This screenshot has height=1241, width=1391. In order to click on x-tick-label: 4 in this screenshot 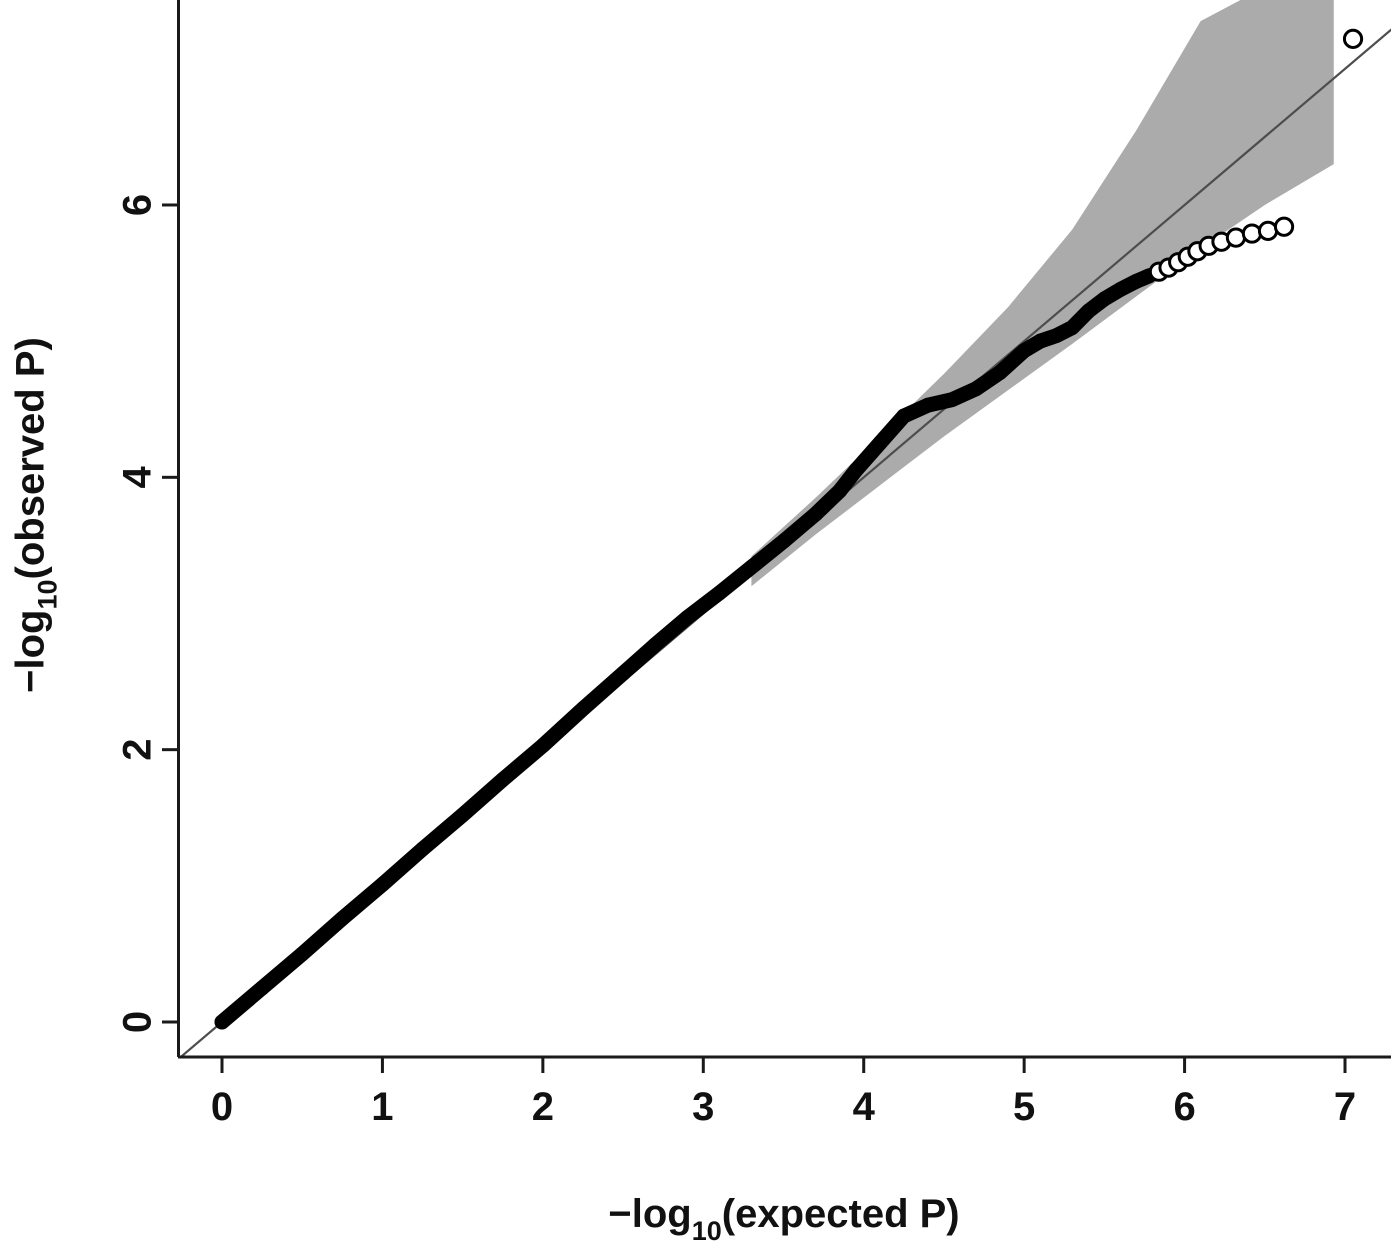, I will do `click(864, 1107)`.